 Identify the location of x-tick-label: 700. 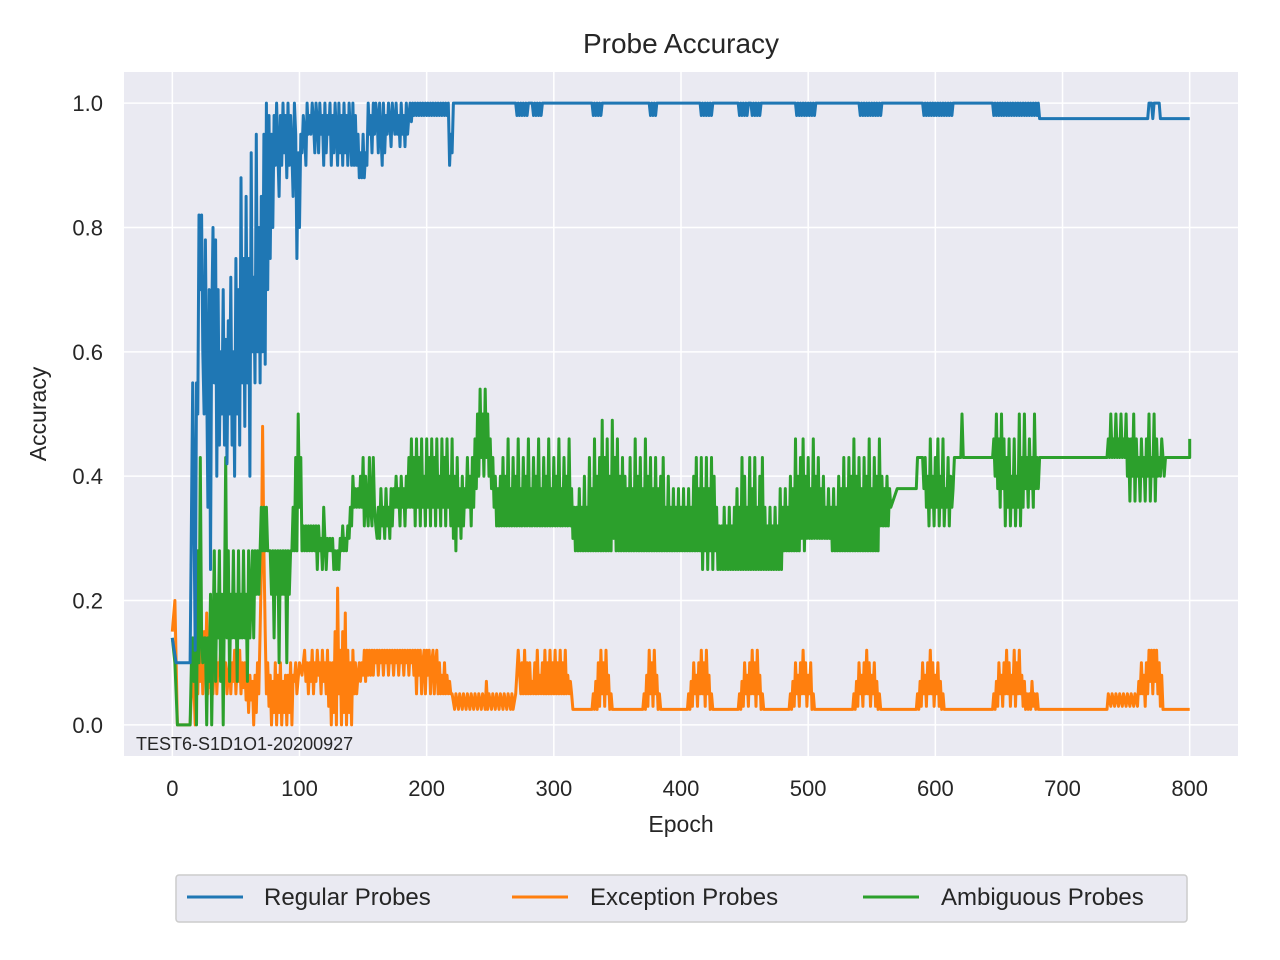
(1062, 788).